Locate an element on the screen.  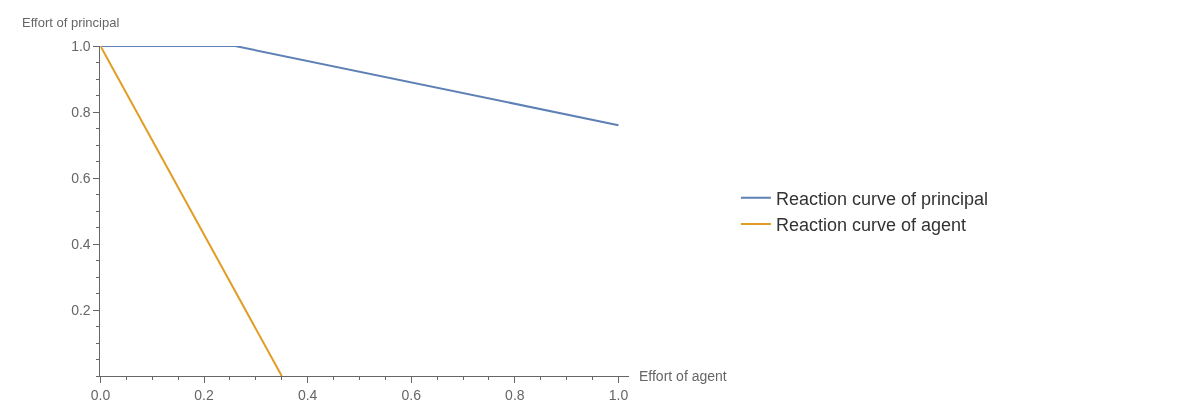
y-tick-label: 0.2 is located at coordinates (81, 309).